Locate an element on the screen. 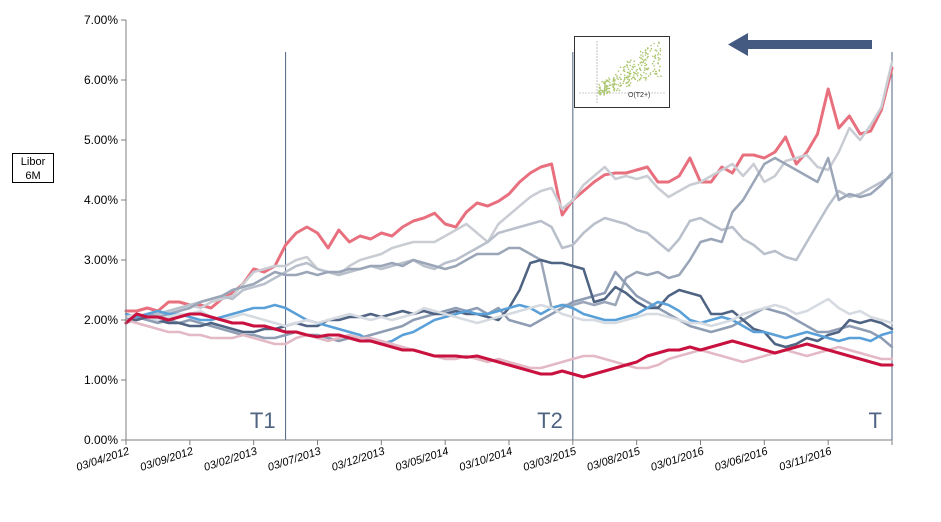 The image size is (941, 522). marker-label-t1: T1 is located at coordinates (263, 420).